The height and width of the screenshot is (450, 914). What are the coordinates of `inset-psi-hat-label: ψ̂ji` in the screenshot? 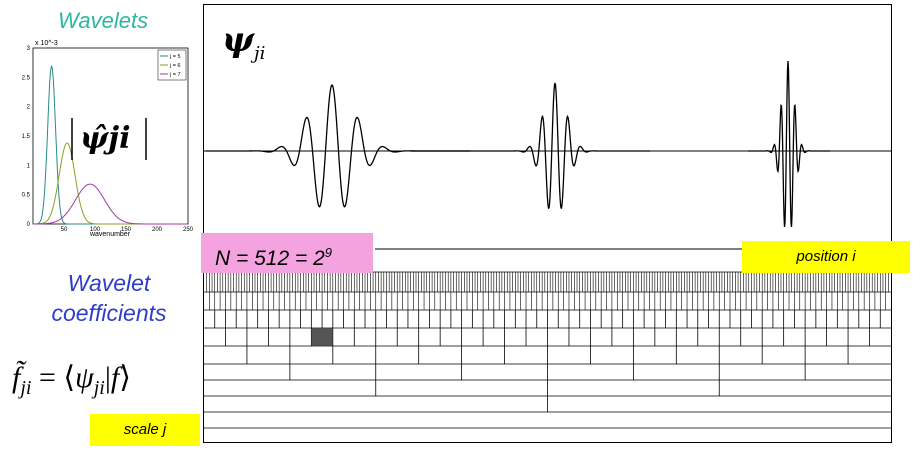 It's located at (105, 138).